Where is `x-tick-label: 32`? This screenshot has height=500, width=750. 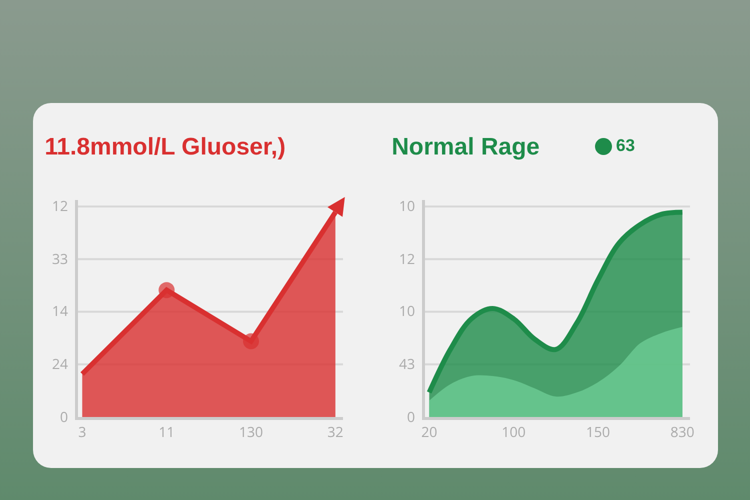 x-tick-label: 32 is located at coordinates (335, 432).